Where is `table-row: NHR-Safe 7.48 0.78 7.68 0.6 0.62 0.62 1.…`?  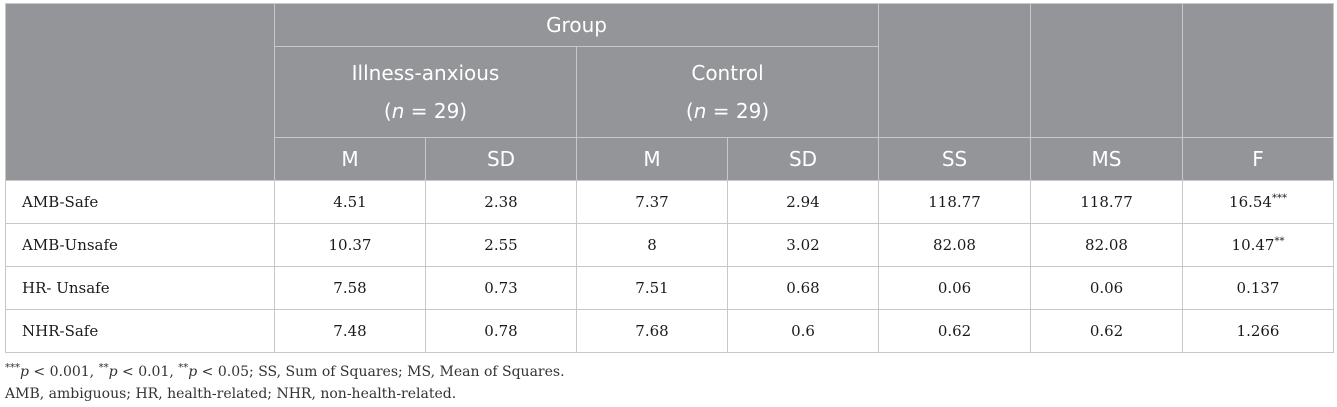
table-row: NHR-Safe 7.48 0.78 7.68 0.6 0.62 0.62 1.… is located at coordinates (670, 331).